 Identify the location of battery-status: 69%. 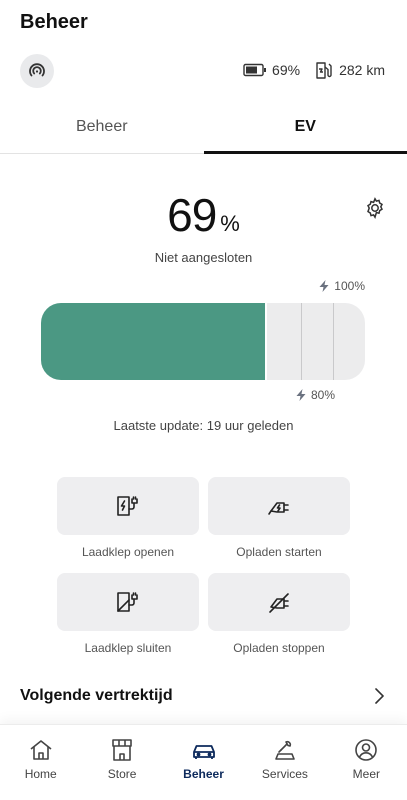
(271, 70).